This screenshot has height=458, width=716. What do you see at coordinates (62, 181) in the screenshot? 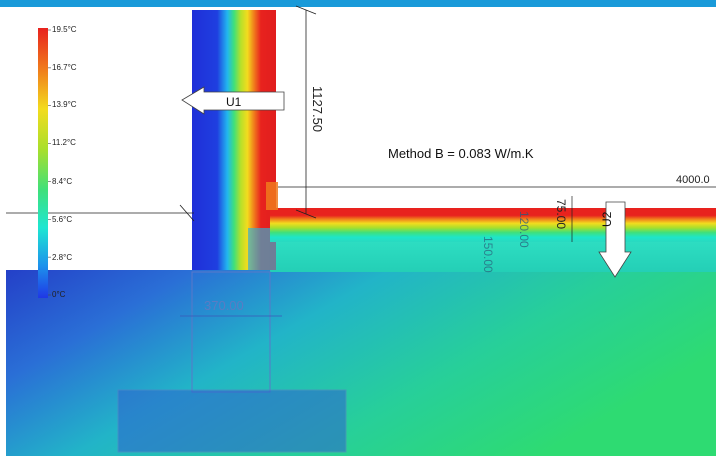
I see `legend-label-8-4: 8.4°C` at bounding box center [62, 181].